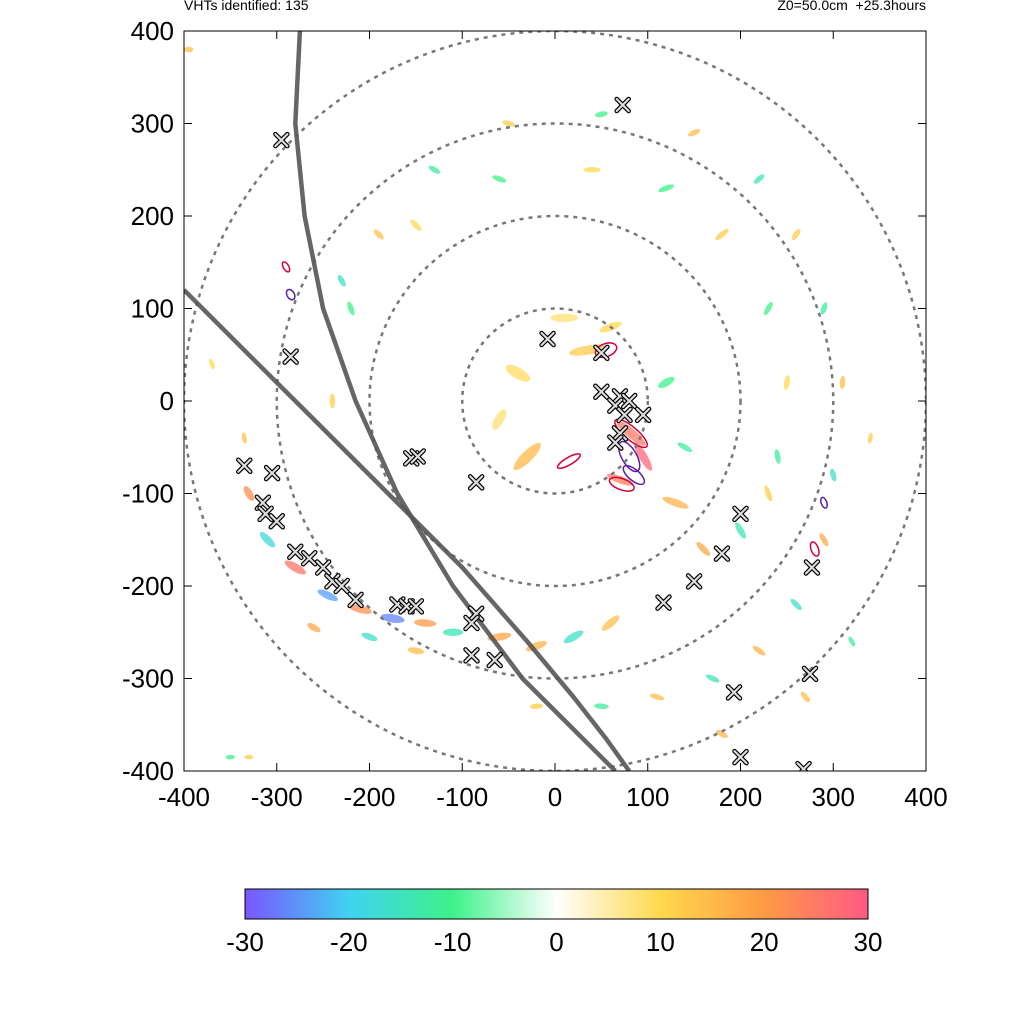 The image size is (1024, 1024). Describe the element at coordinates (851, 6) in the screenshot. I see `time-level-label: Z0=50.0cm +25.3hours` at that location.